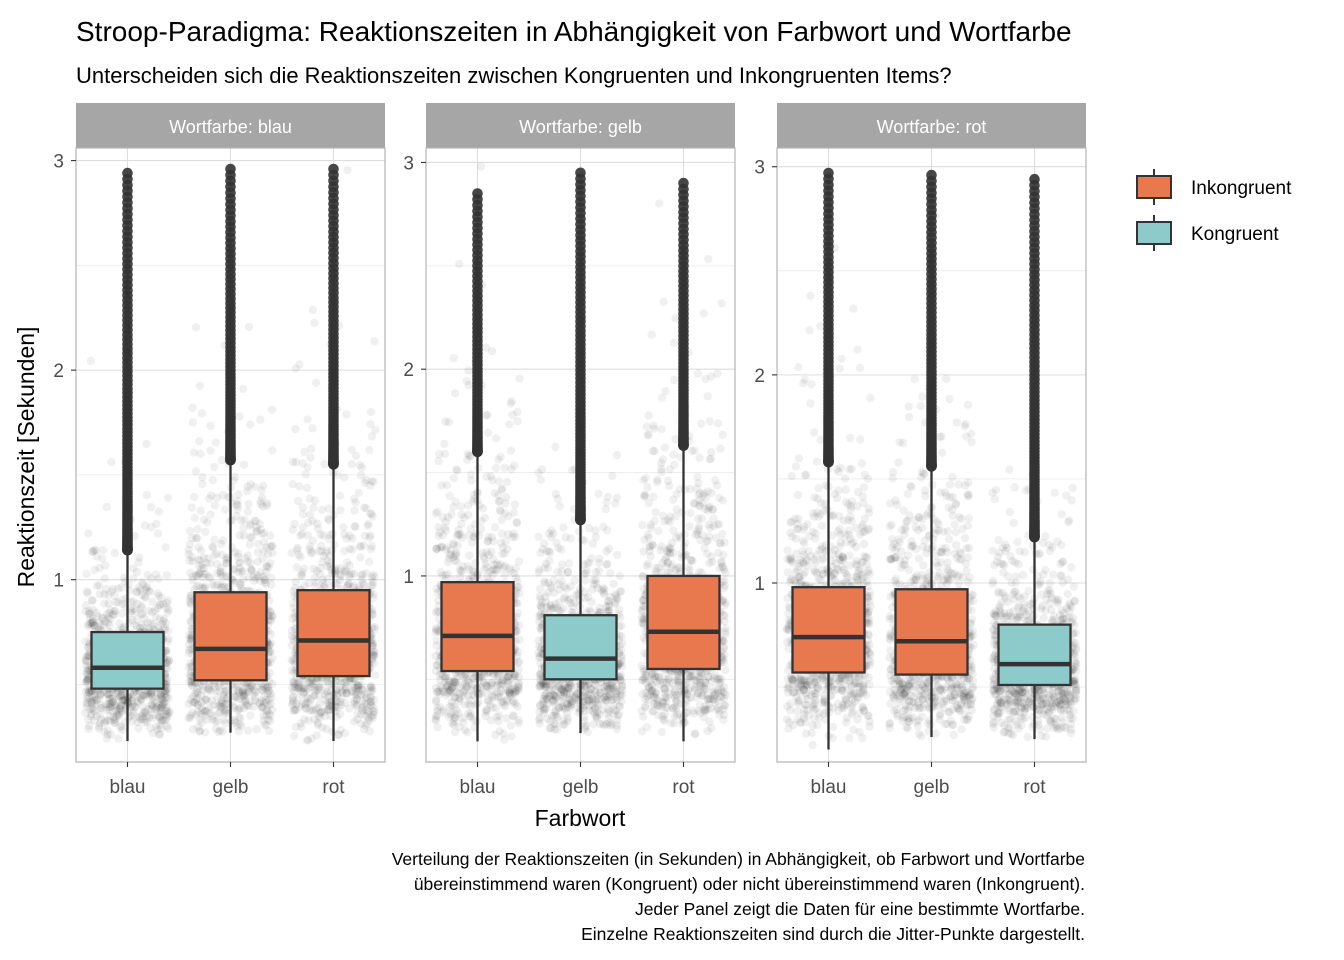 The image size is (1344, 960). What do you see at coordinates (128, 787) in the screenshot?
I see `x-tick-label: blau` at bounding box center [128, 787].